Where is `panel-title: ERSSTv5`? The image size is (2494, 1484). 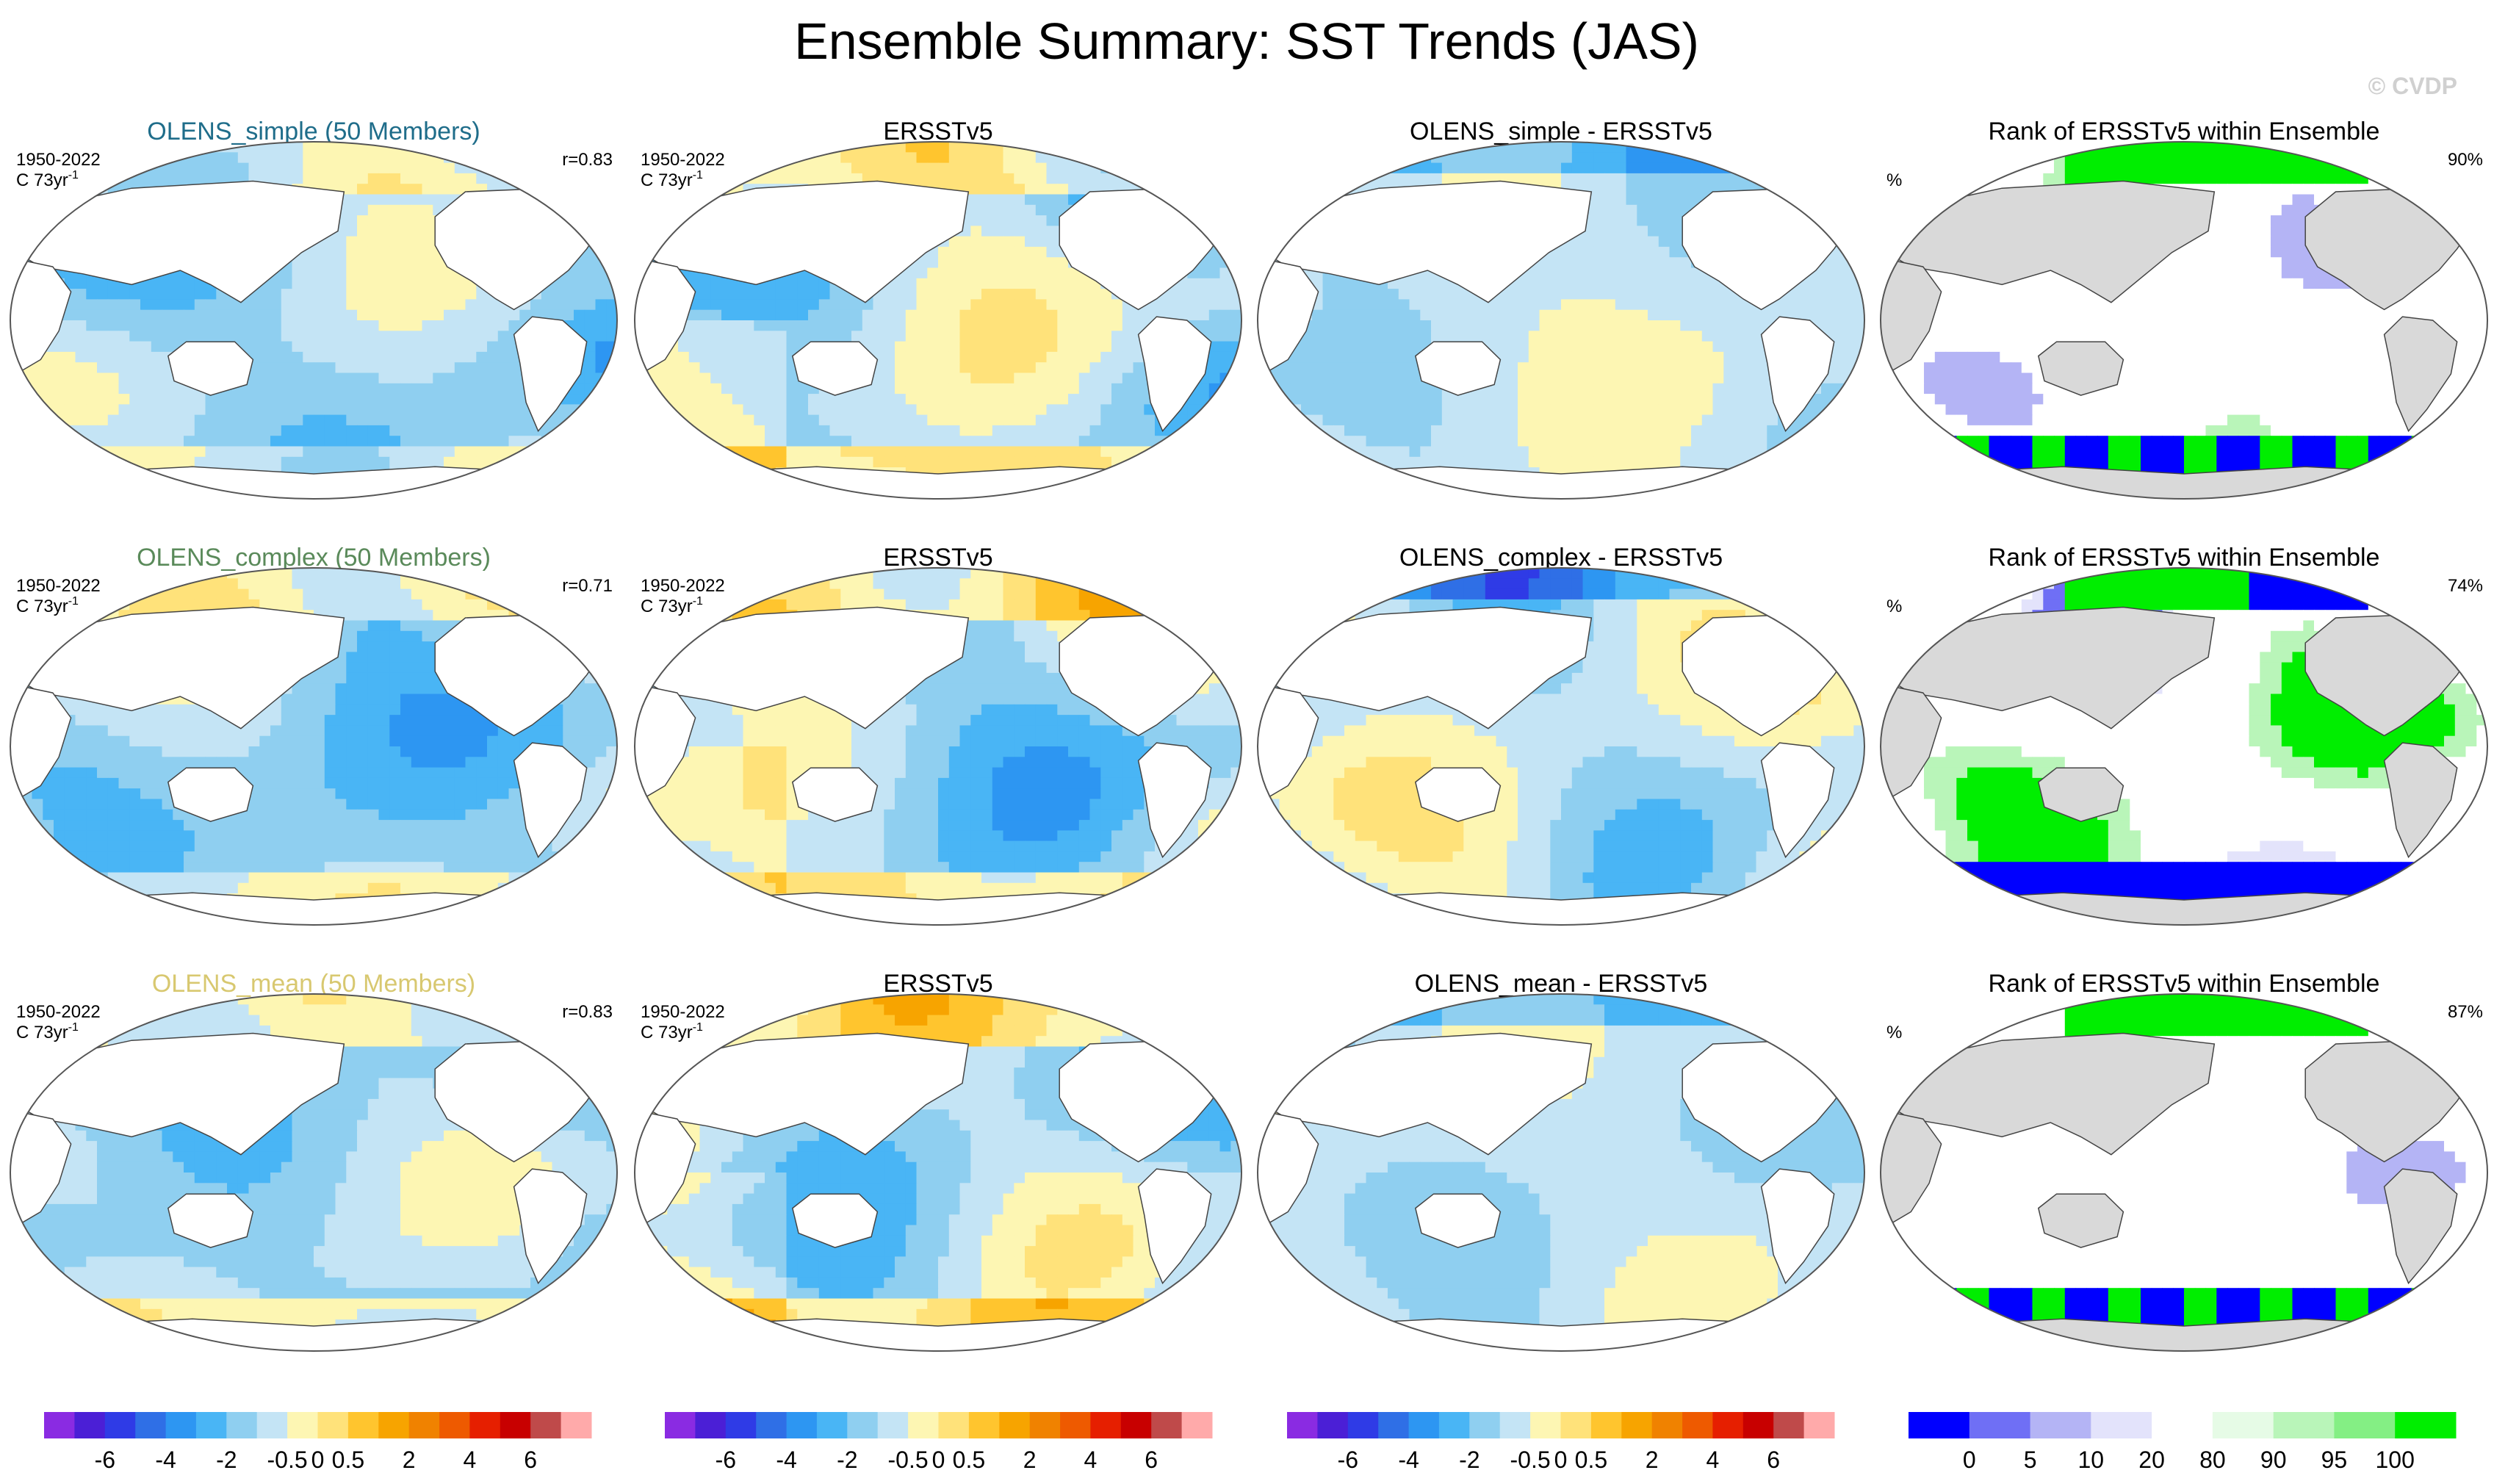
panel-title: ERSSTv5 is located at coordinates (938, 131).